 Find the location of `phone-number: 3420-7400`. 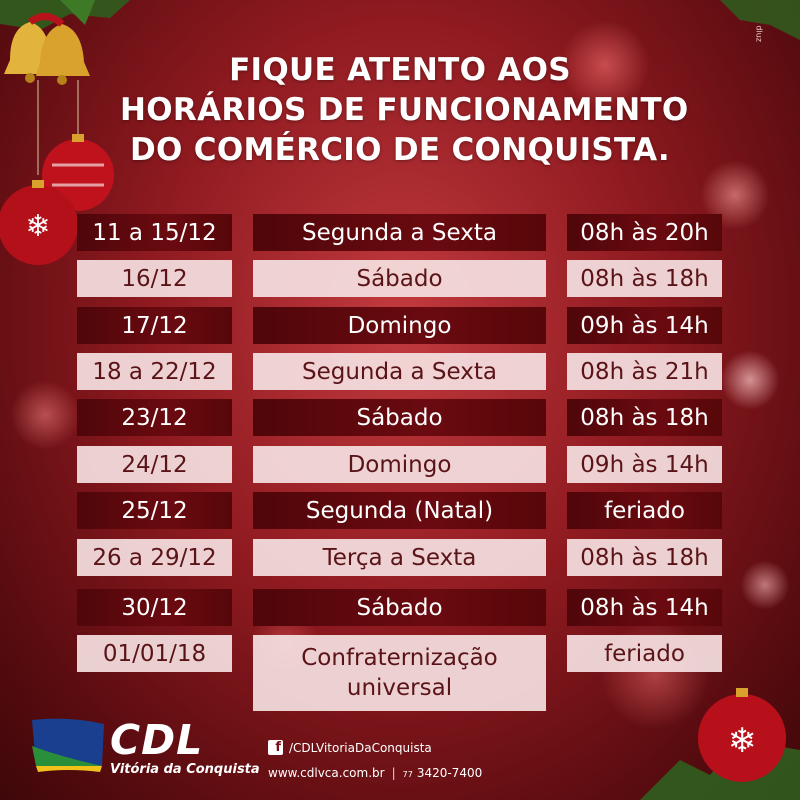

phone-number: 3420-7400 is located at coordinates (449, 773).